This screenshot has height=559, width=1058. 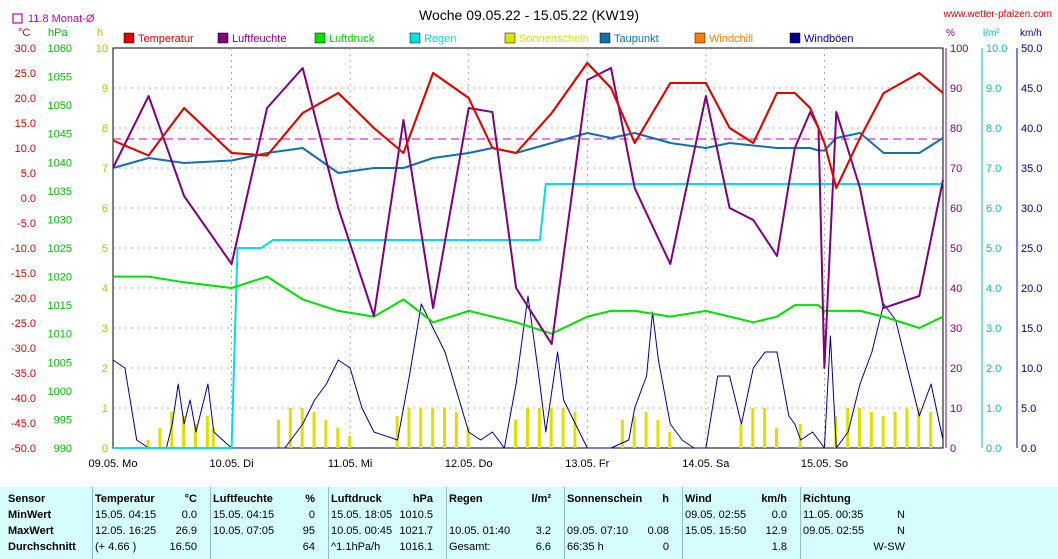 I want to click on sun-tick-label: 10, so click(x=102, y=49).